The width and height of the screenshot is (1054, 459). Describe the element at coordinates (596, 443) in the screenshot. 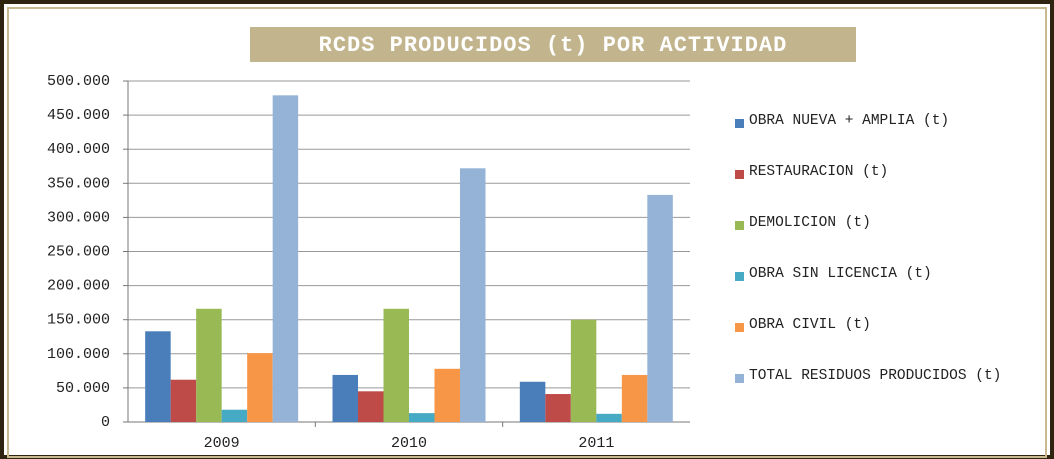

I see `x-tick-label: 2011` at that location.